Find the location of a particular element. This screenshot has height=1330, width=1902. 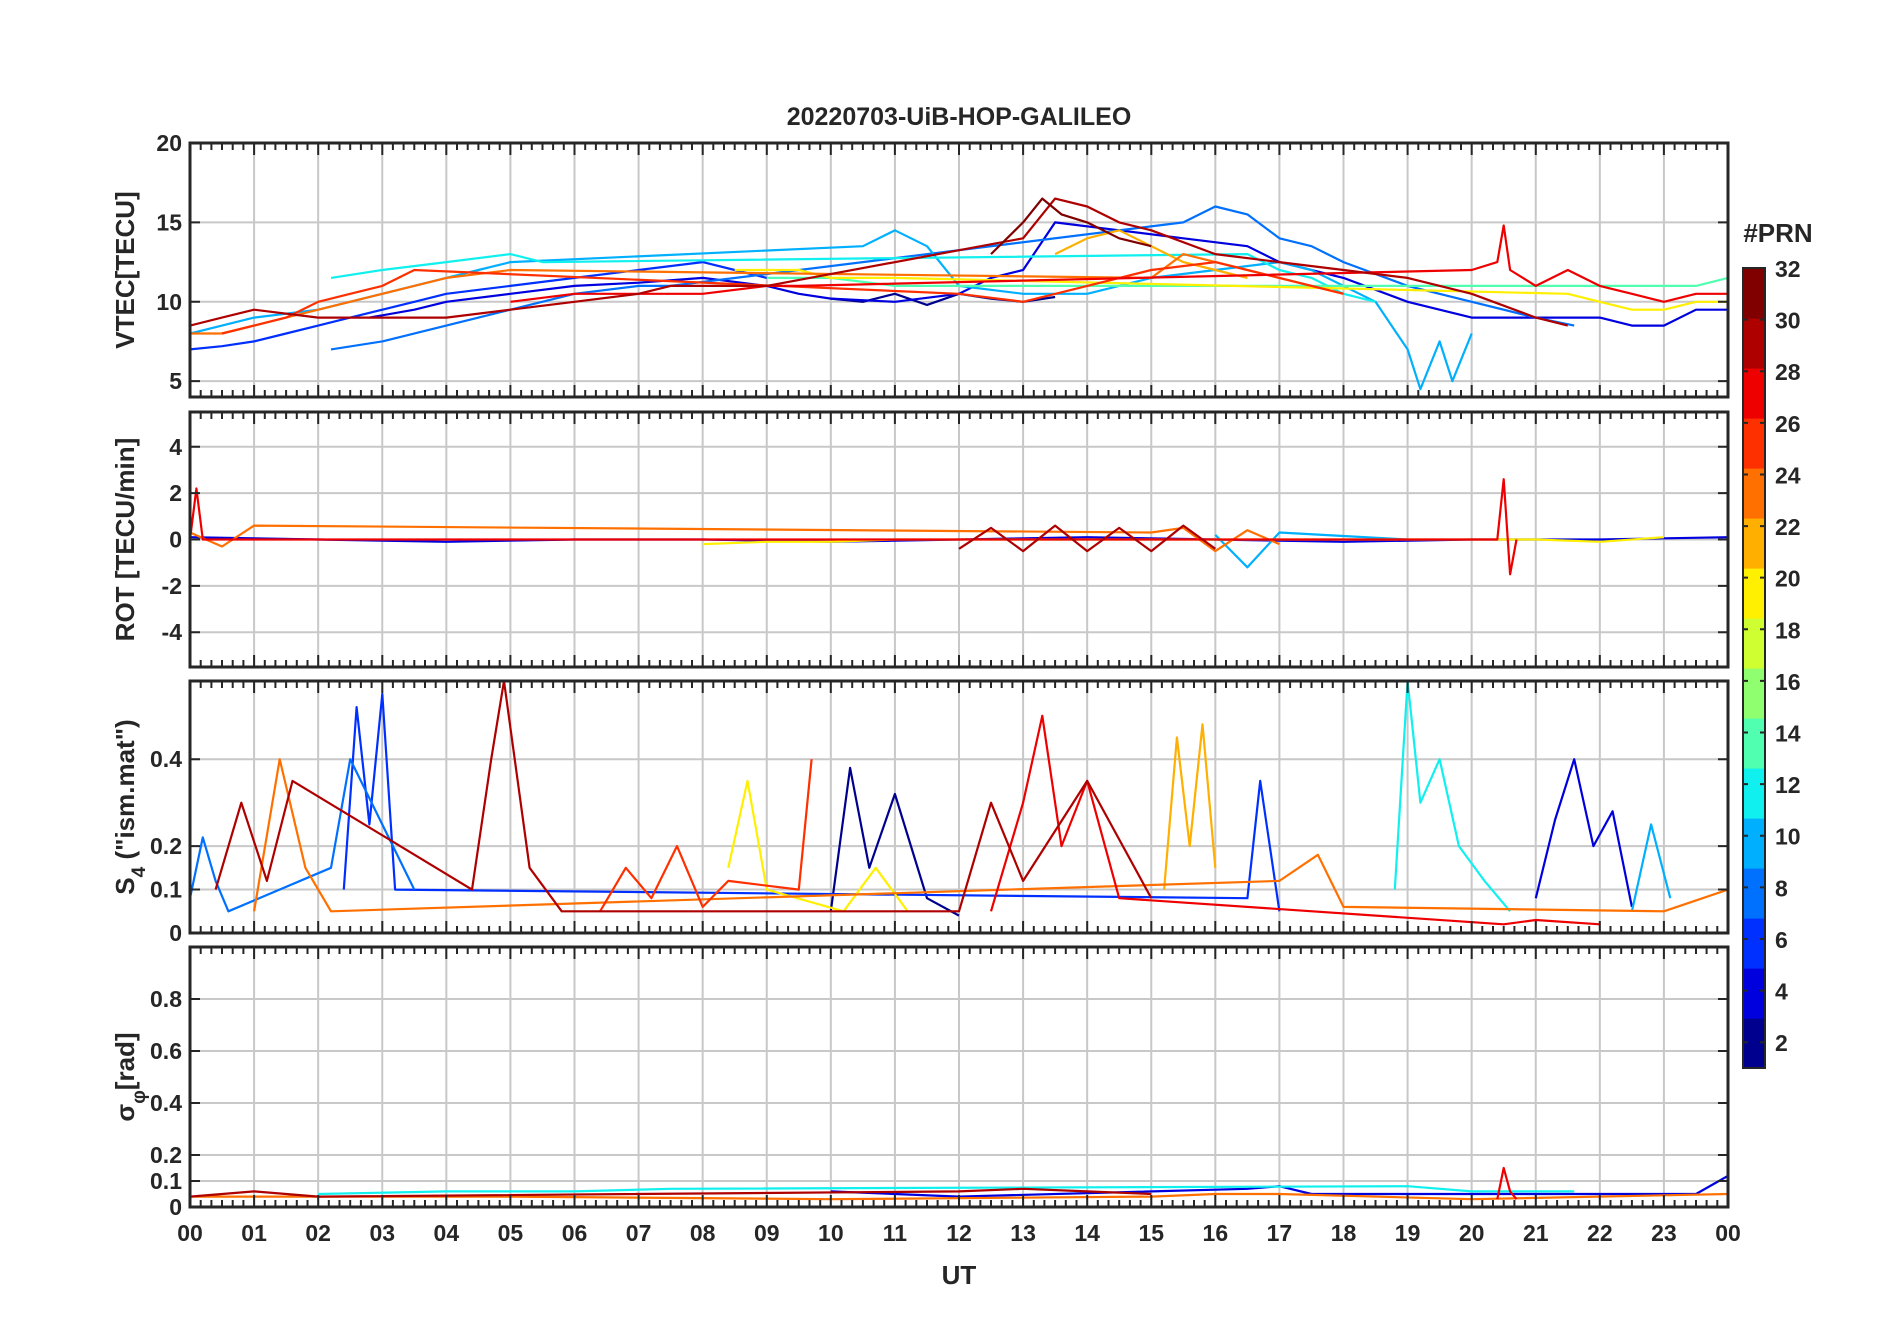

y-tick-label: 4 is located at coordinates (175, 447).